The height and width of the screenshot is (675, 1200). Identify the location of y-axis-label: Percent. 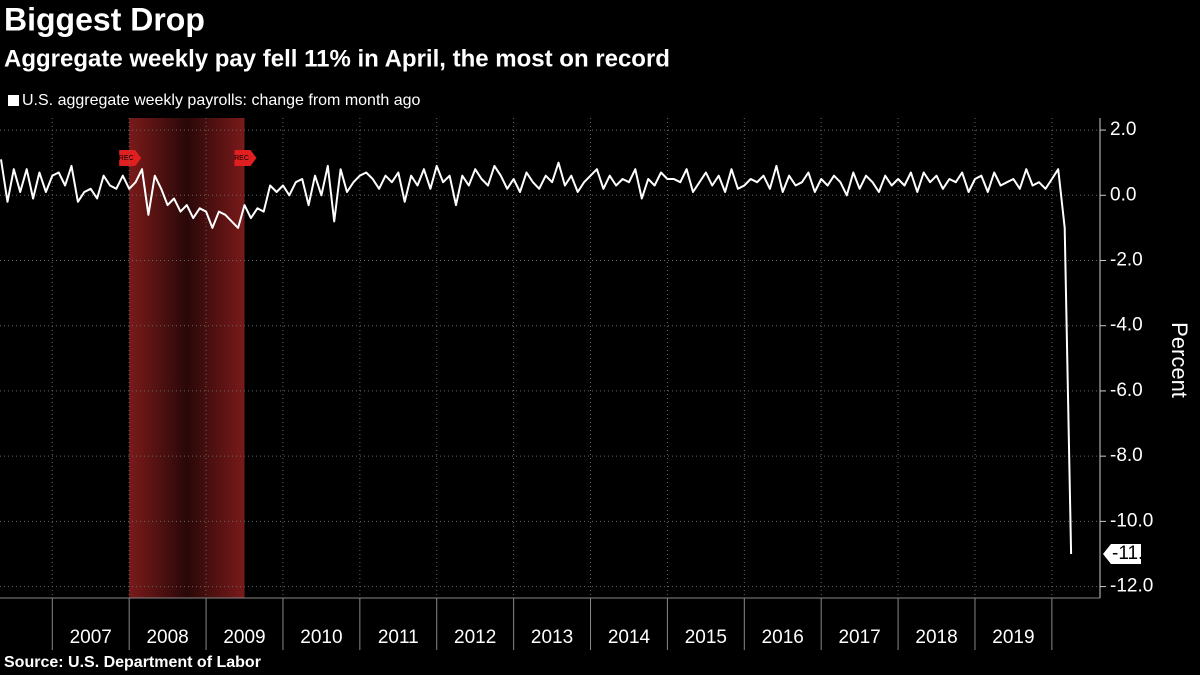
(1179, 360).